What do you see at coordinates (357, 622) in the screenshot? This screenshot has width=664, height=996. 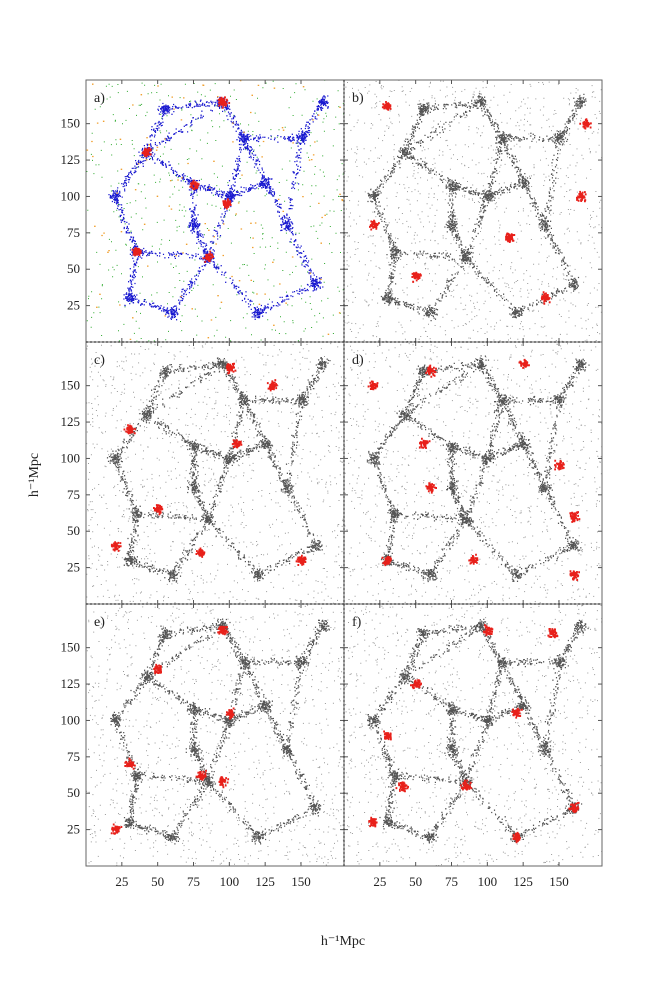 I see `panel-label: f)` at bounding box center [357, 622].